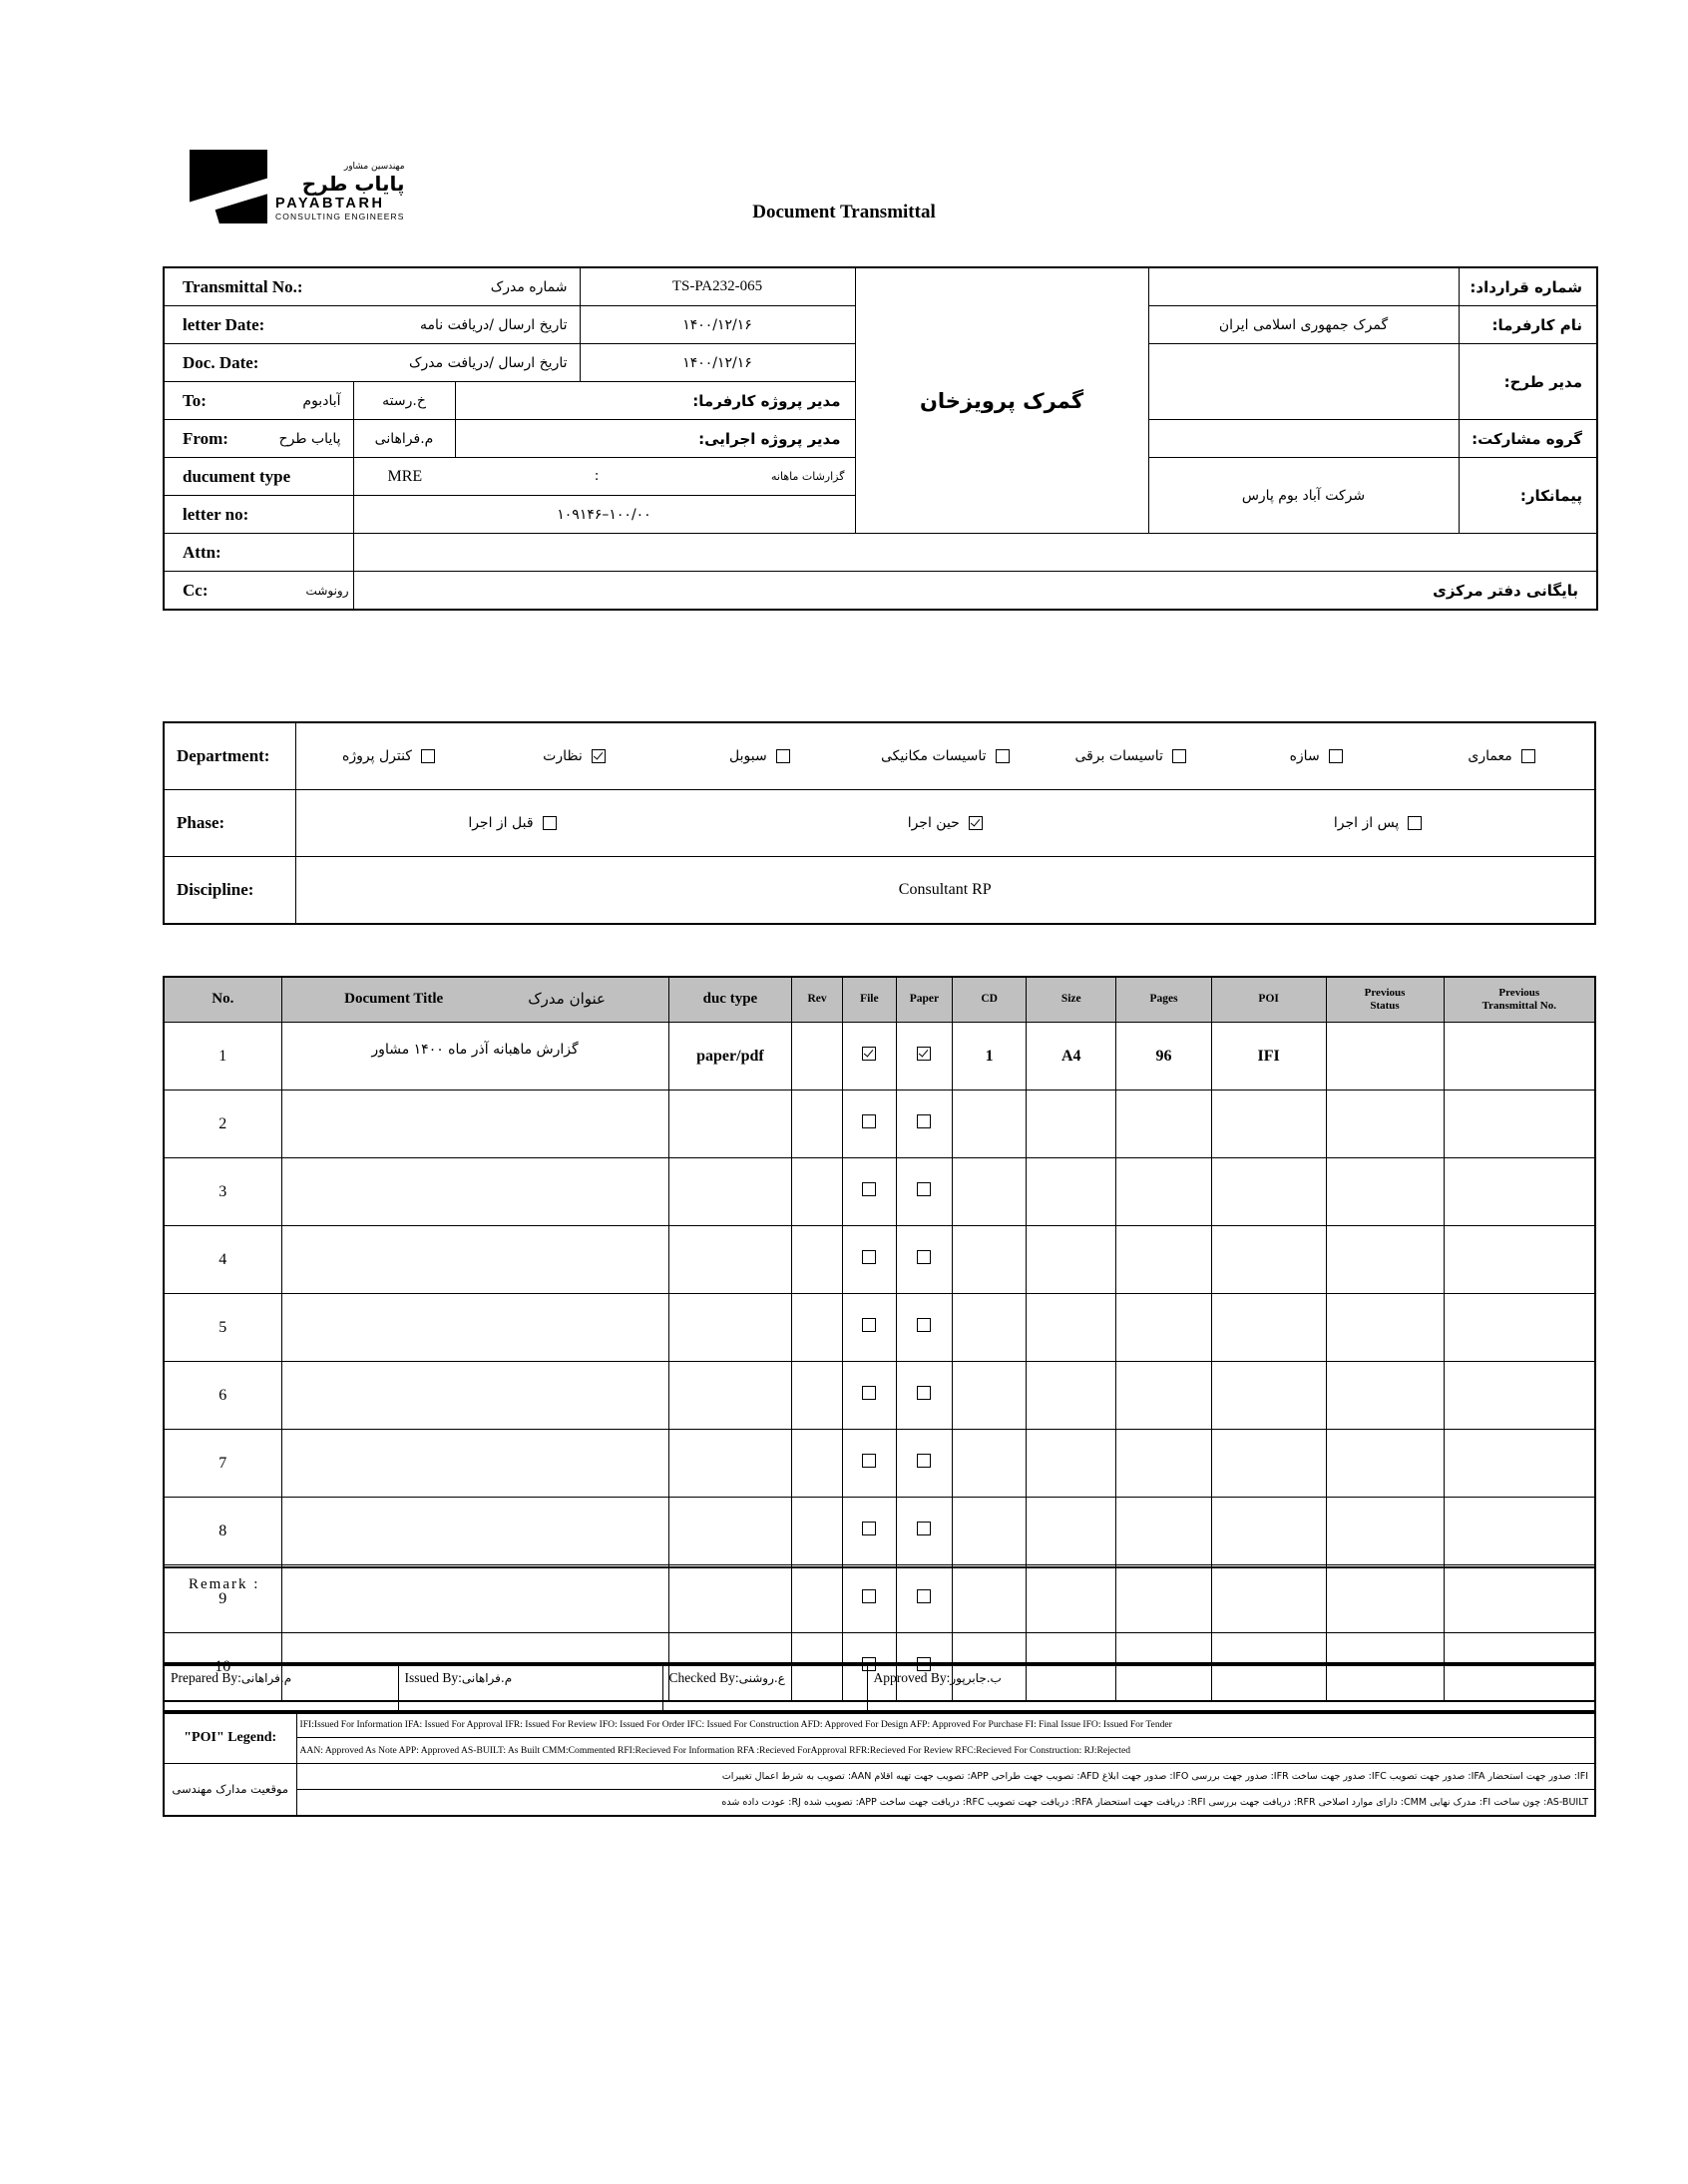 The height and width of the screenshot is (2184, 1688). Describe the element at coordinates (718, 324) in the screenshot. I see `letter-date-value: ۱۴۰۰/۱۲/۱۶` at that location.